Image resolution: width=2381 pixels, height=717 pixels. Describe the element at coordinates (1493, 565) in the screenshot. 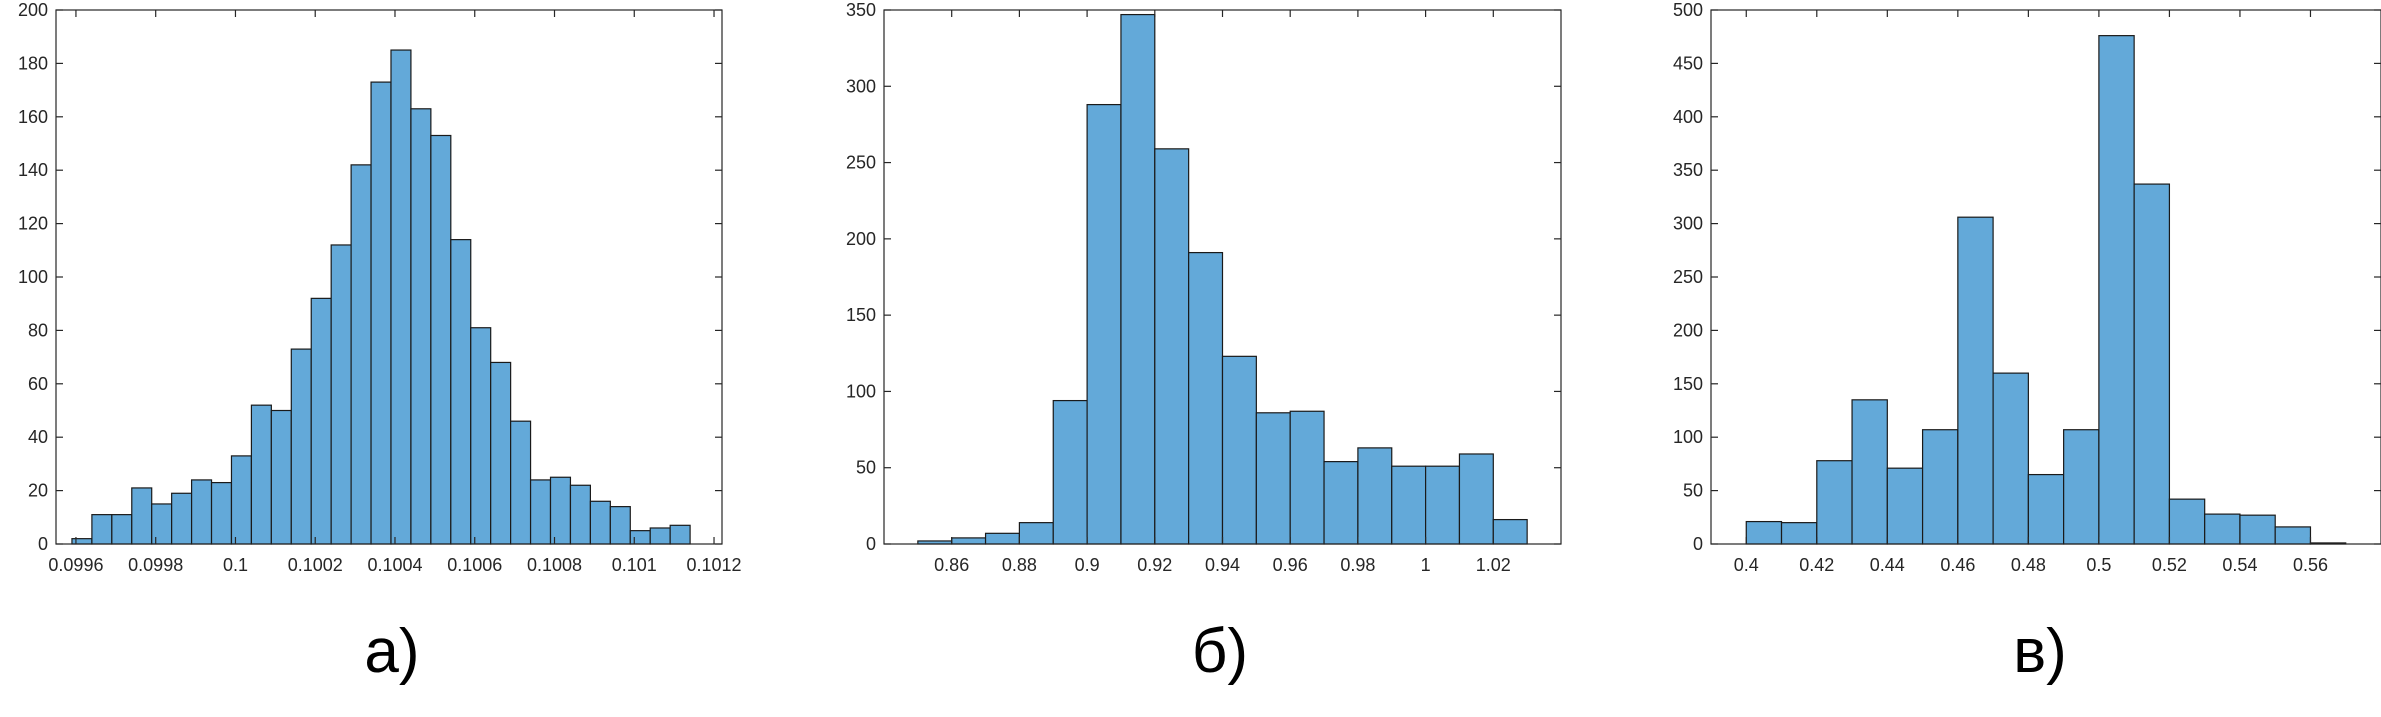

I see `x-tick-label-b-8: 1.02` at that location.